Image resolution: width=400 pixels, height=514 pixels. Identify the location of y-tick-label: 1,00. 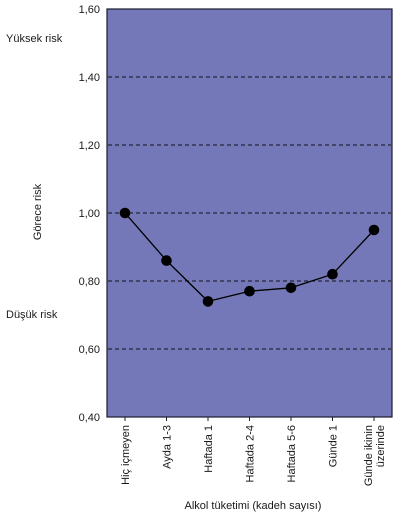
(89, 214).